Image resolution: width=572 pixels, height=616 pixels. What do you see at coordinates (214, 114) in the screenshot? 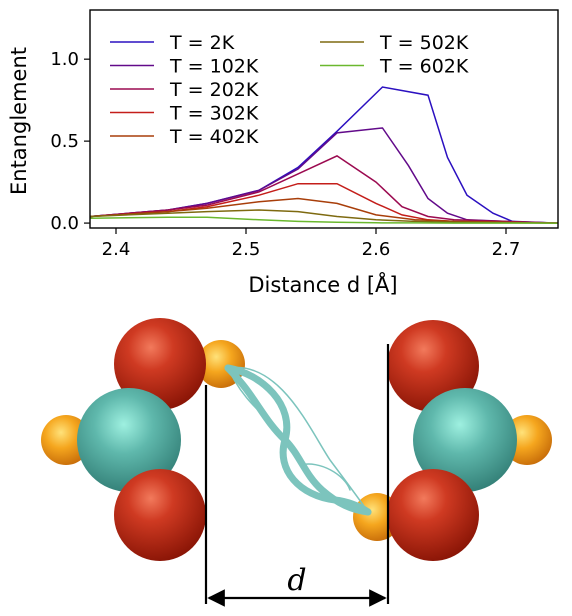
I see `legend-label: T = 302K` at bounding box center [214, 114].